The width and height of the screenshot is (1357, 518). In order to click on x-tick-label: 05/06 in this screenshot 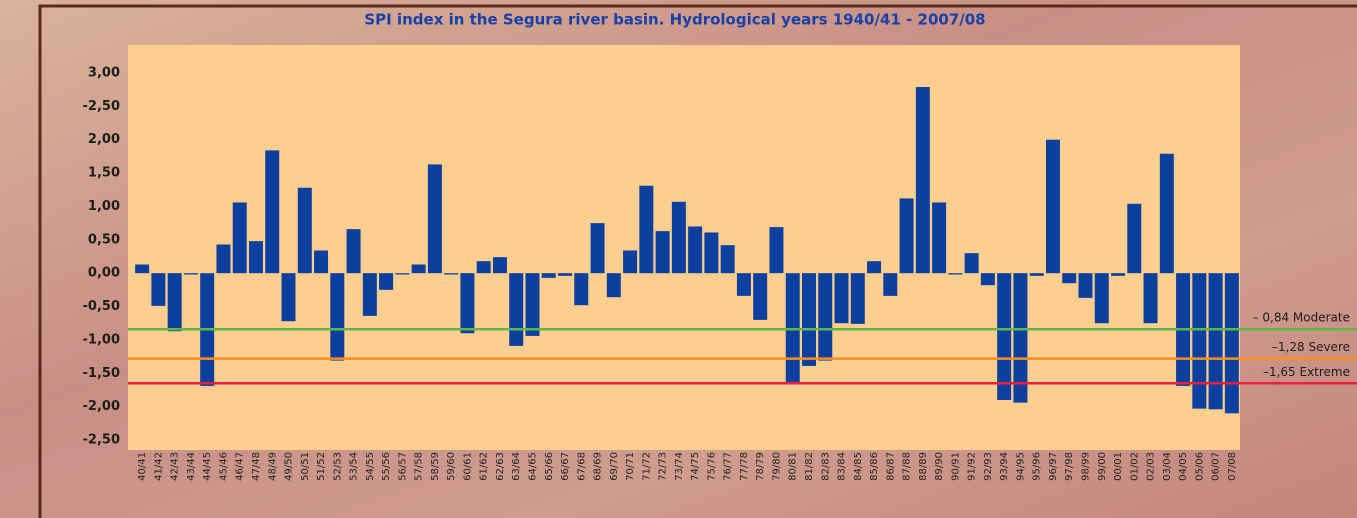, I will do `click(1199, 466)`.